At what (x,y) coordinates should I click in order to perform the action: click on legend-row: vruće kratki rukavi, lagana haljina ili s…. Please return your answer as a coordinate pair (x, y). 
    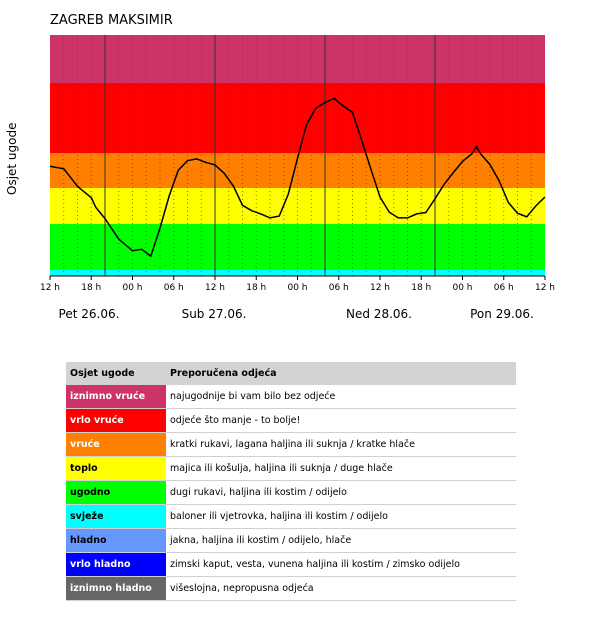
    Looking at the image, I should click on (291, 444).